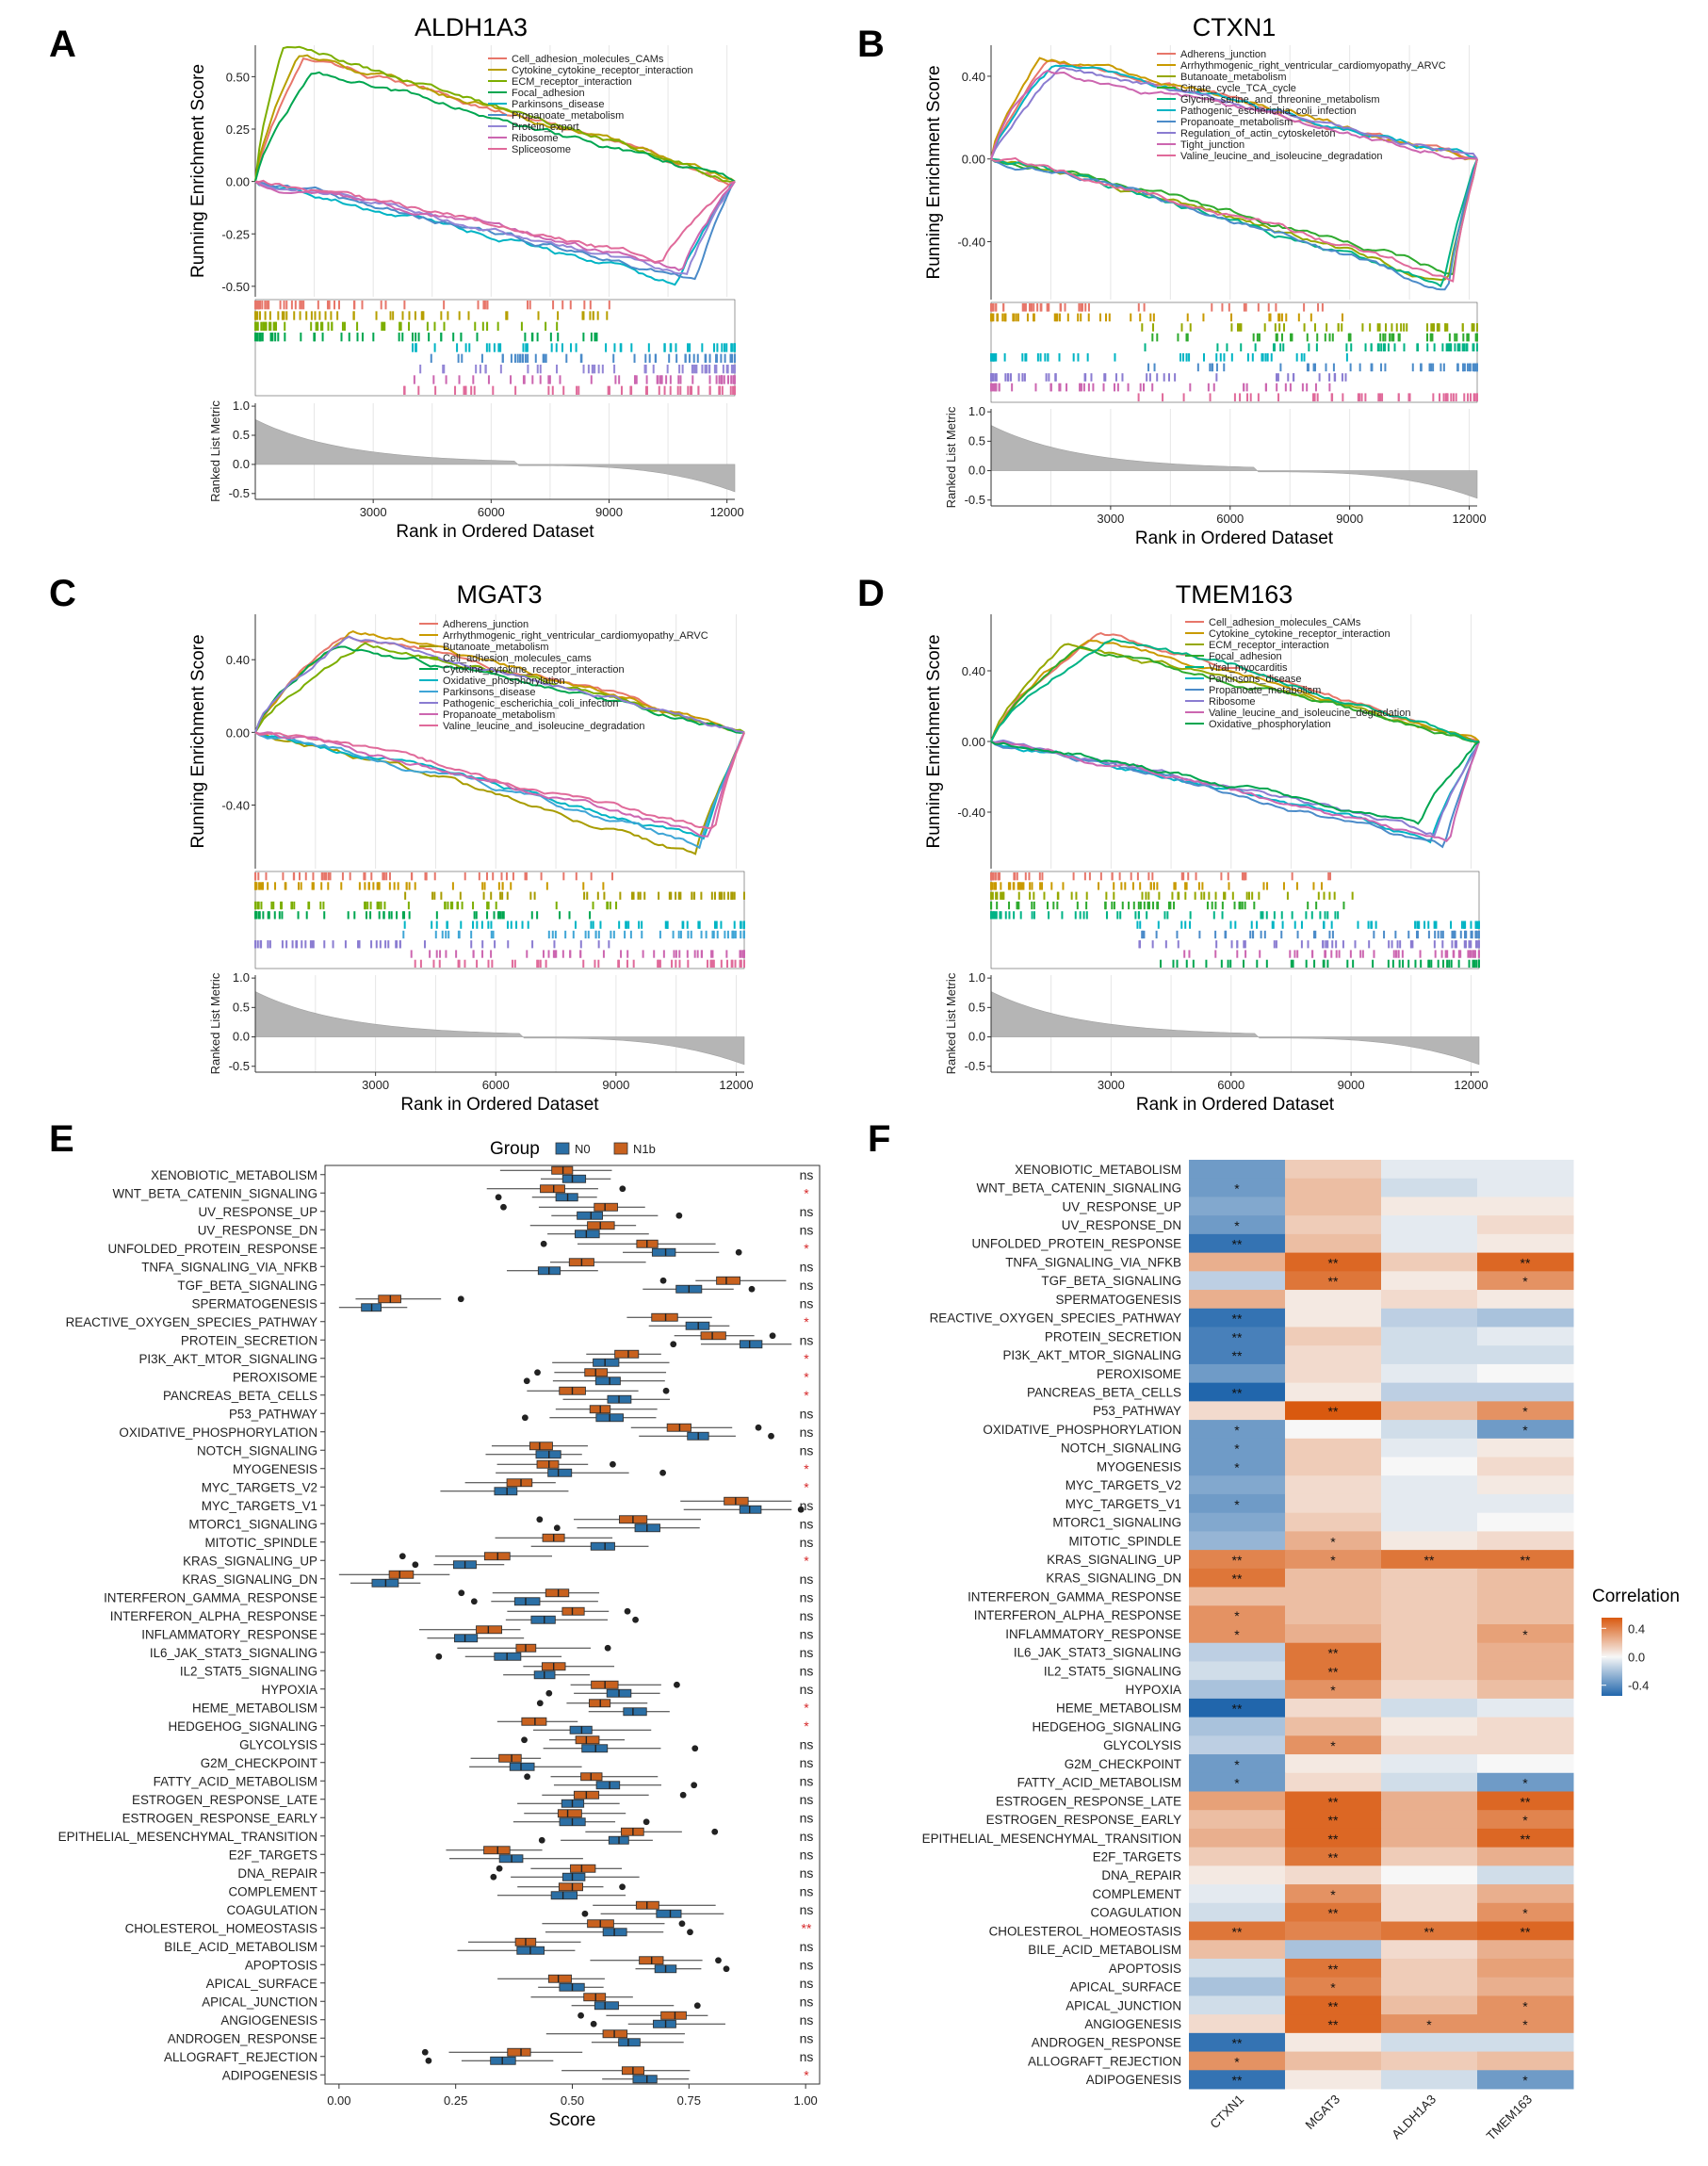  I want to click on box-row: UV_RESPONSE_DN ns, so click(505, 1230).